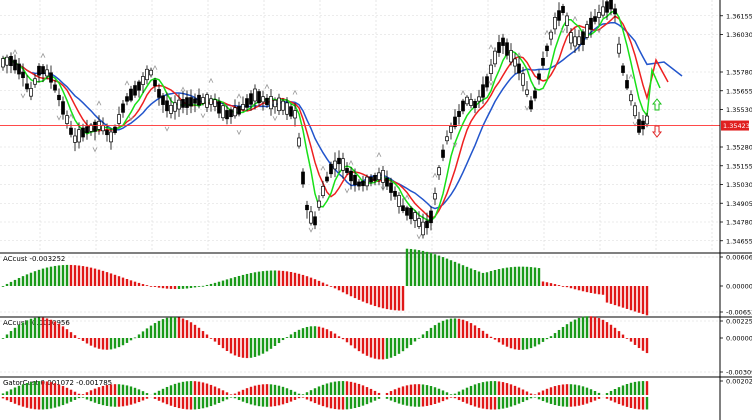 Image resolution: width=752 pixels, height=420 pixels. What do you see at coordinates (739, 91) in the screenshot?
I see `price-axis-label: 1.35655` at bounding box center [739, 91].